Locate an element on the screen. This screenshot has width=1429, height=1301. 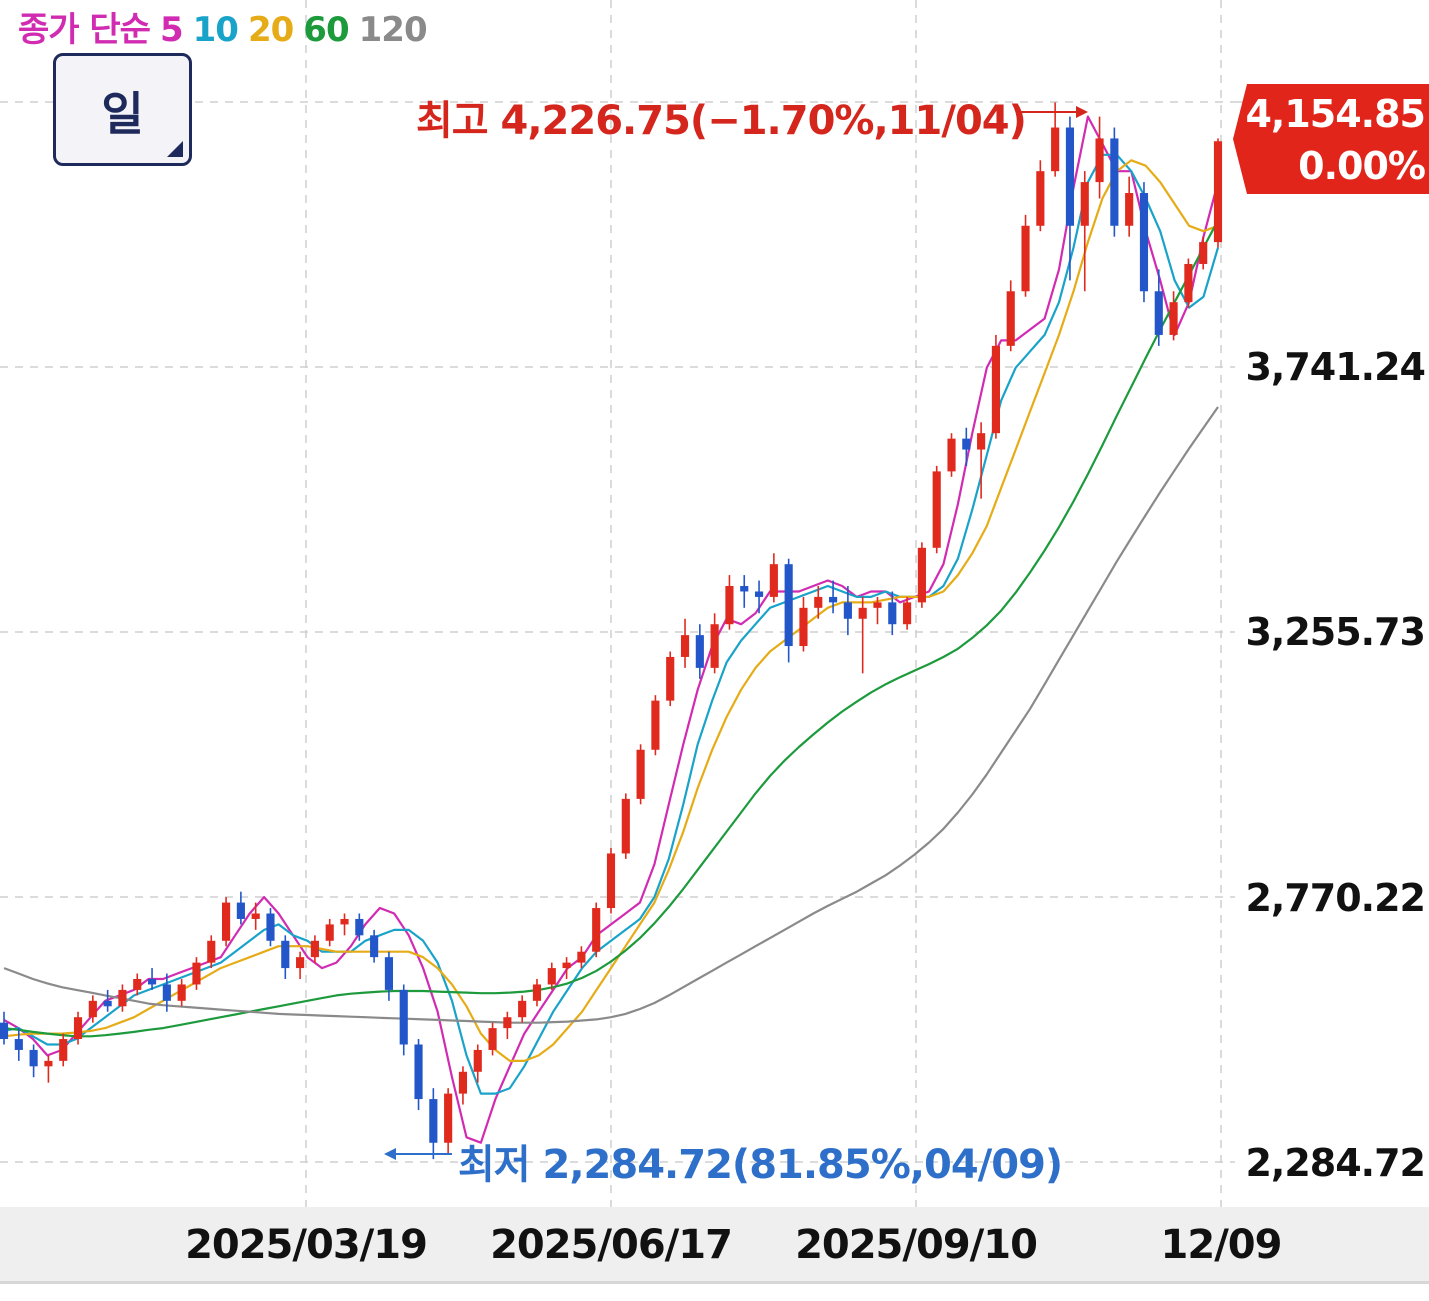
y-tick-label: 3,741.24 is located at coordinates (1335, 367).